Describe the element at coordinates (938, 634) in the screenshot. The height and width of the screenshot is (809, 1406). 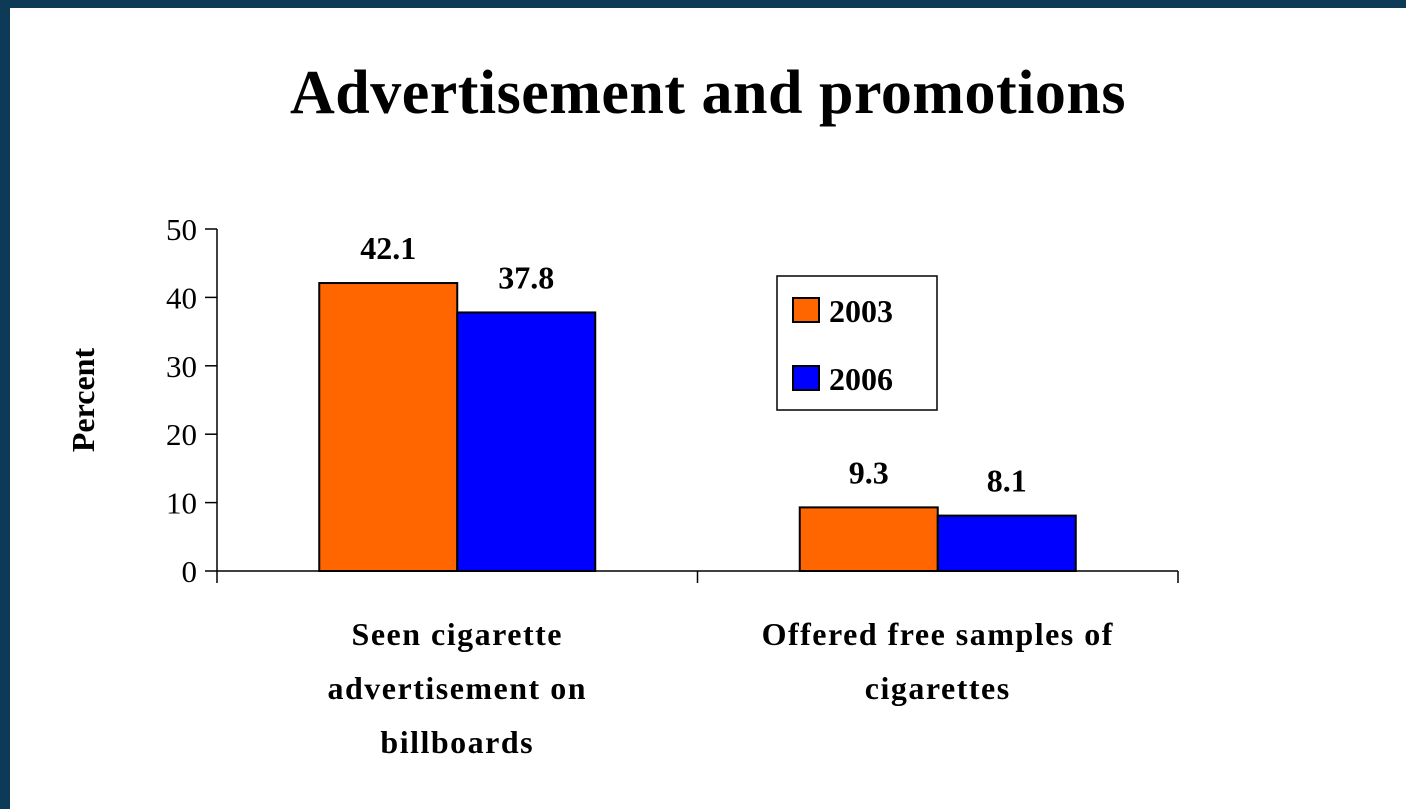
I see `x-category-label: Offered free samples of` at that location.